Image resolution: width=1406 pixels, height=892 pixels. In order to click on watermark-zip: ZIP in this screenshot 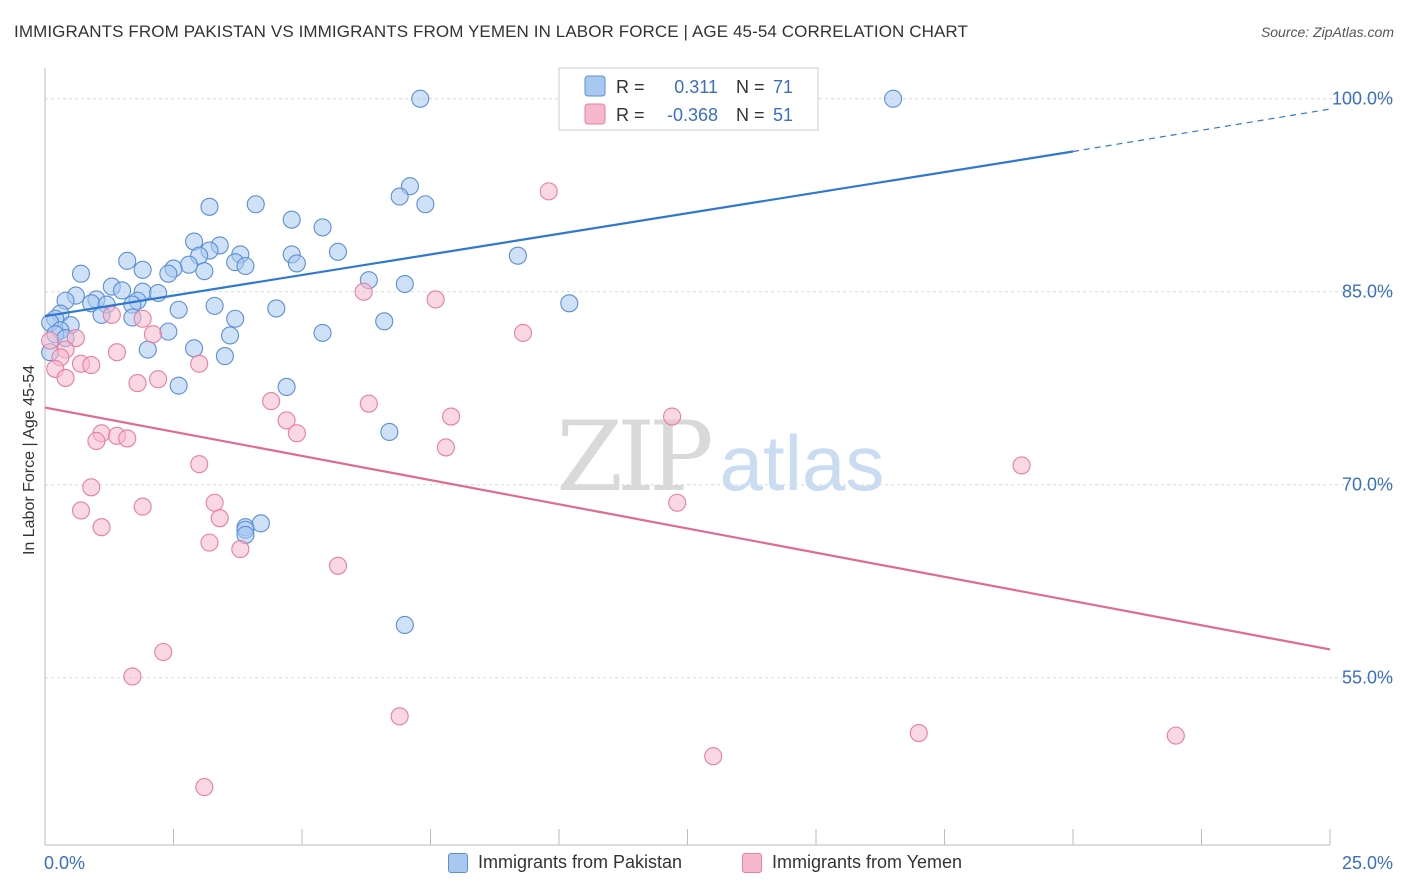, I will do `click(633, 457)`.